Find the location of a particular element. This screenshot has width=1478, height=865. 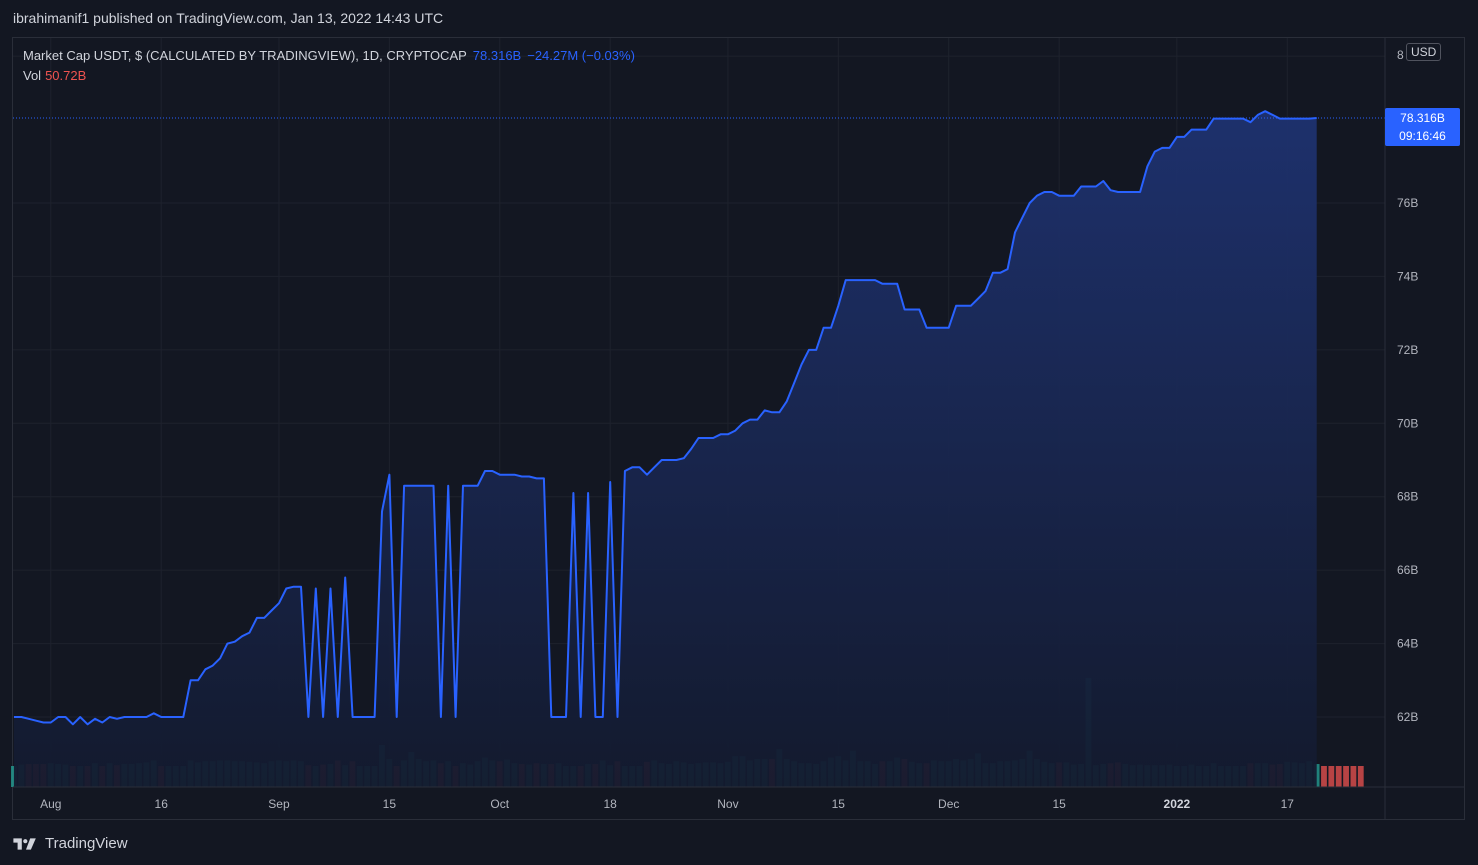

legend-vol-value: 50.72B is located at coordinates (66, 75).